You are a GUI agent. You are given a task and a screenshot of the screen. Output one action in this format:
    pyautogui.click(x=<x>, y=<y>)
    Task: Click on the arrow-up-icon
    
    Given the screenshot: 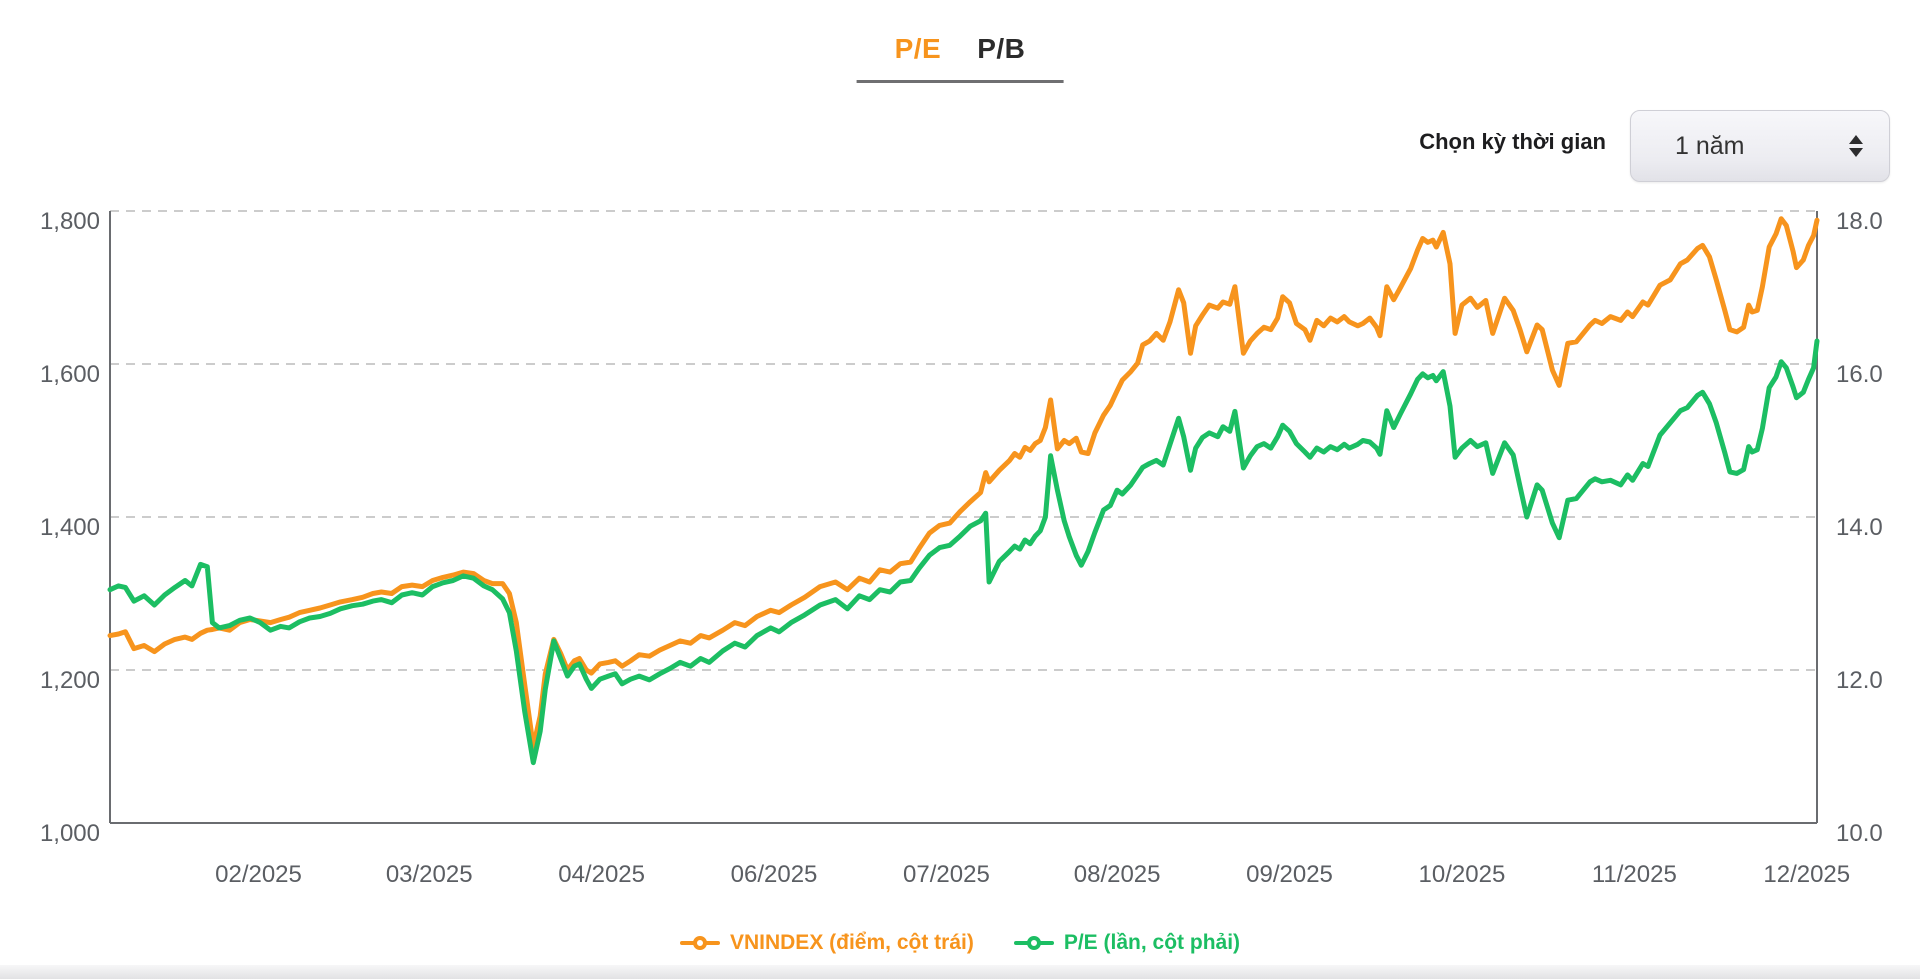 What is the action you would take?
    pyautogui.click(x=1856, y=139)
    